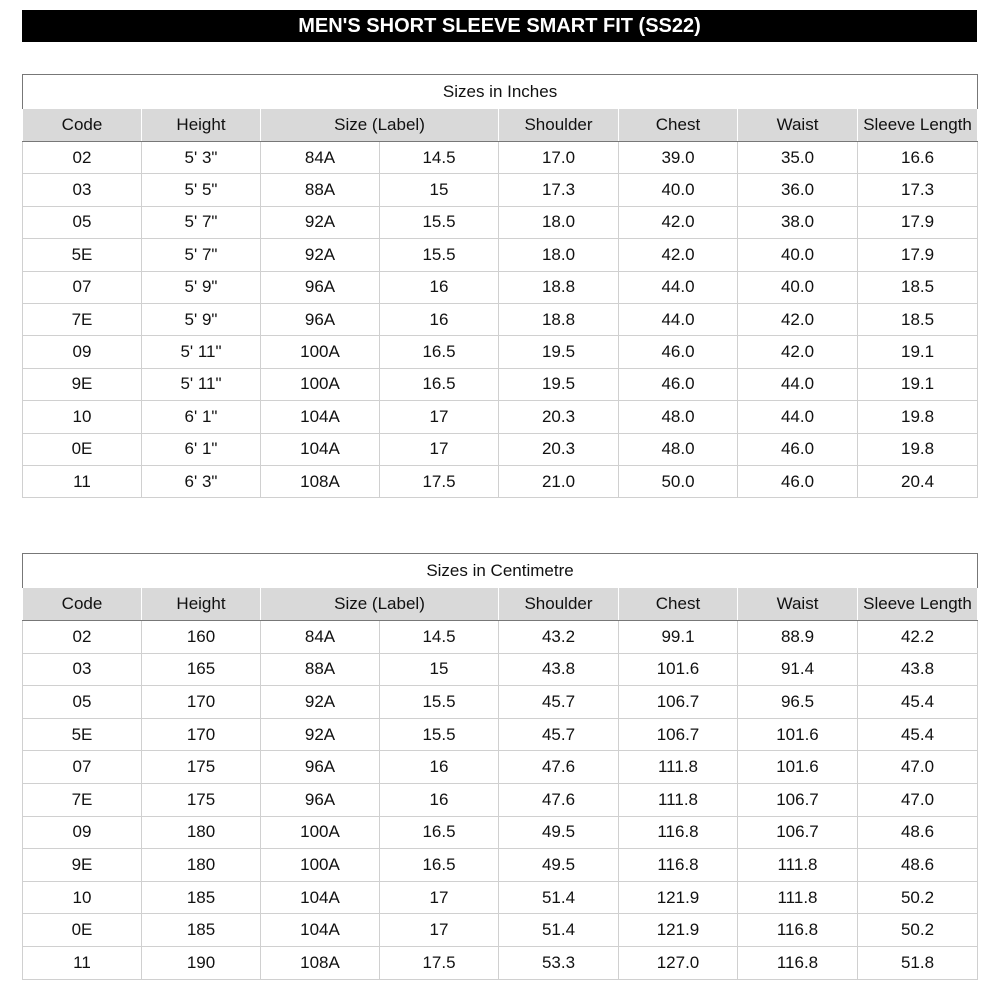 This screenshot has height=1000, width=1000. I want to click on data-row: 5E 170 92A 15.5 45.7 106.7 101.6 45.4, so click(500, 734).